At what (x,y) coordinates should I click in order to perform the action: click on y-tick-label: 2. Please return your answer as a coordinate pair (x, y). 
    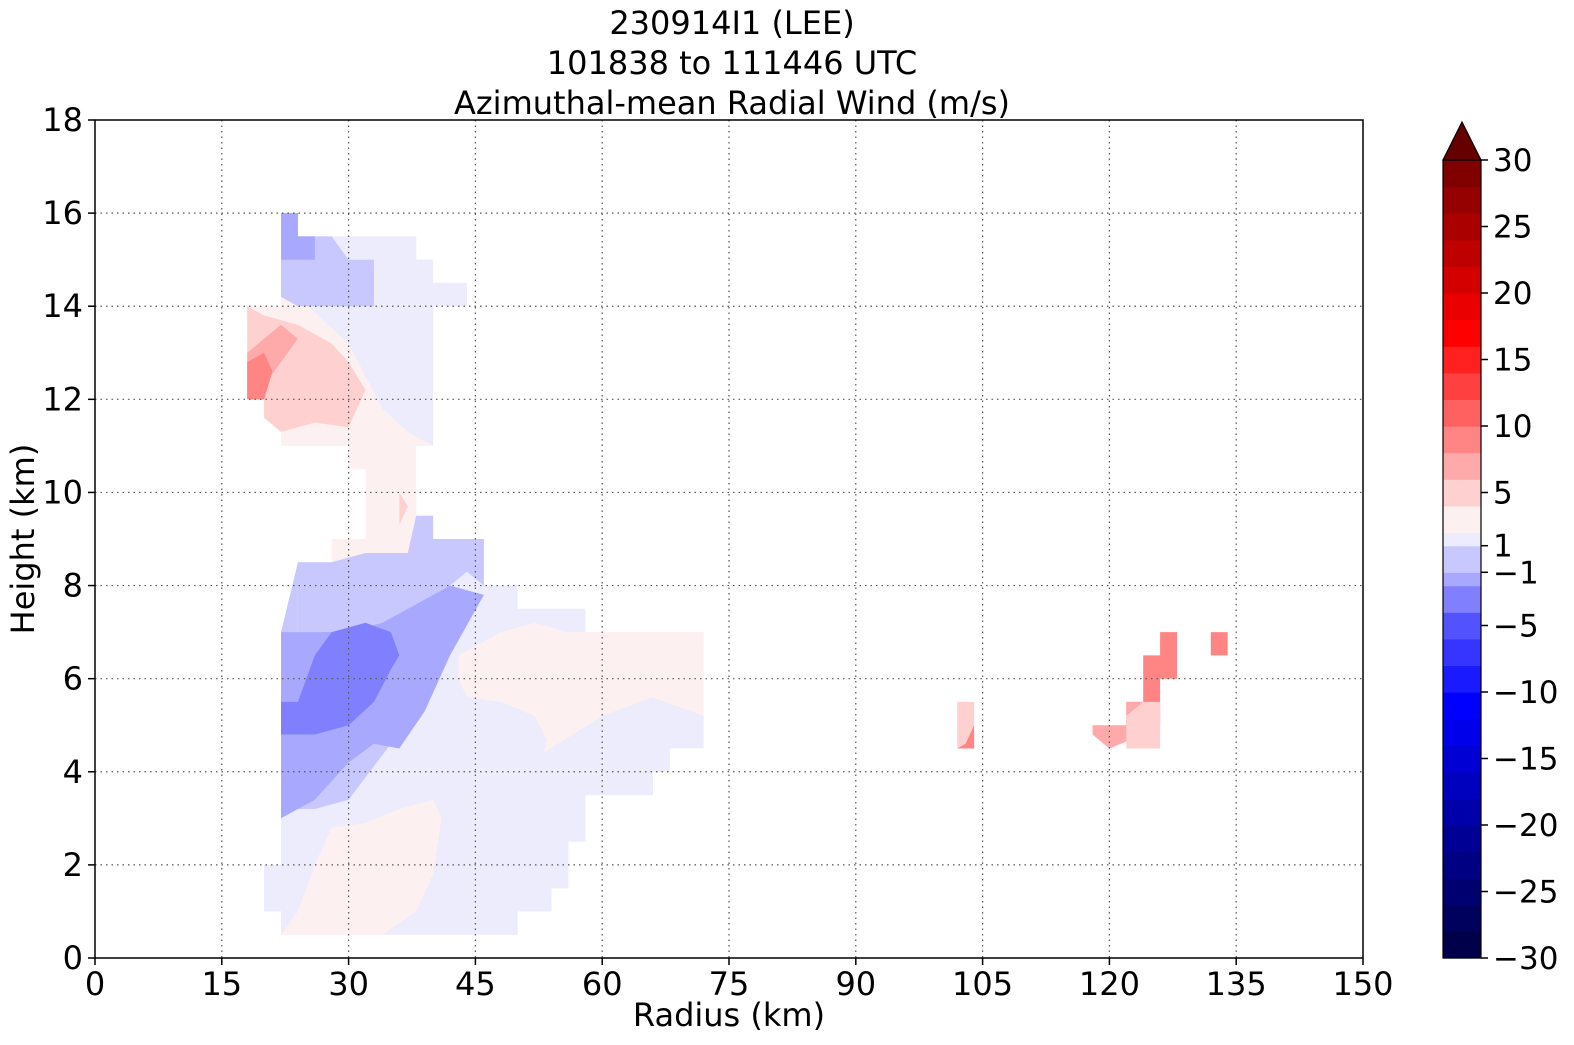
    Looking at the image, I should click on (73, 865).